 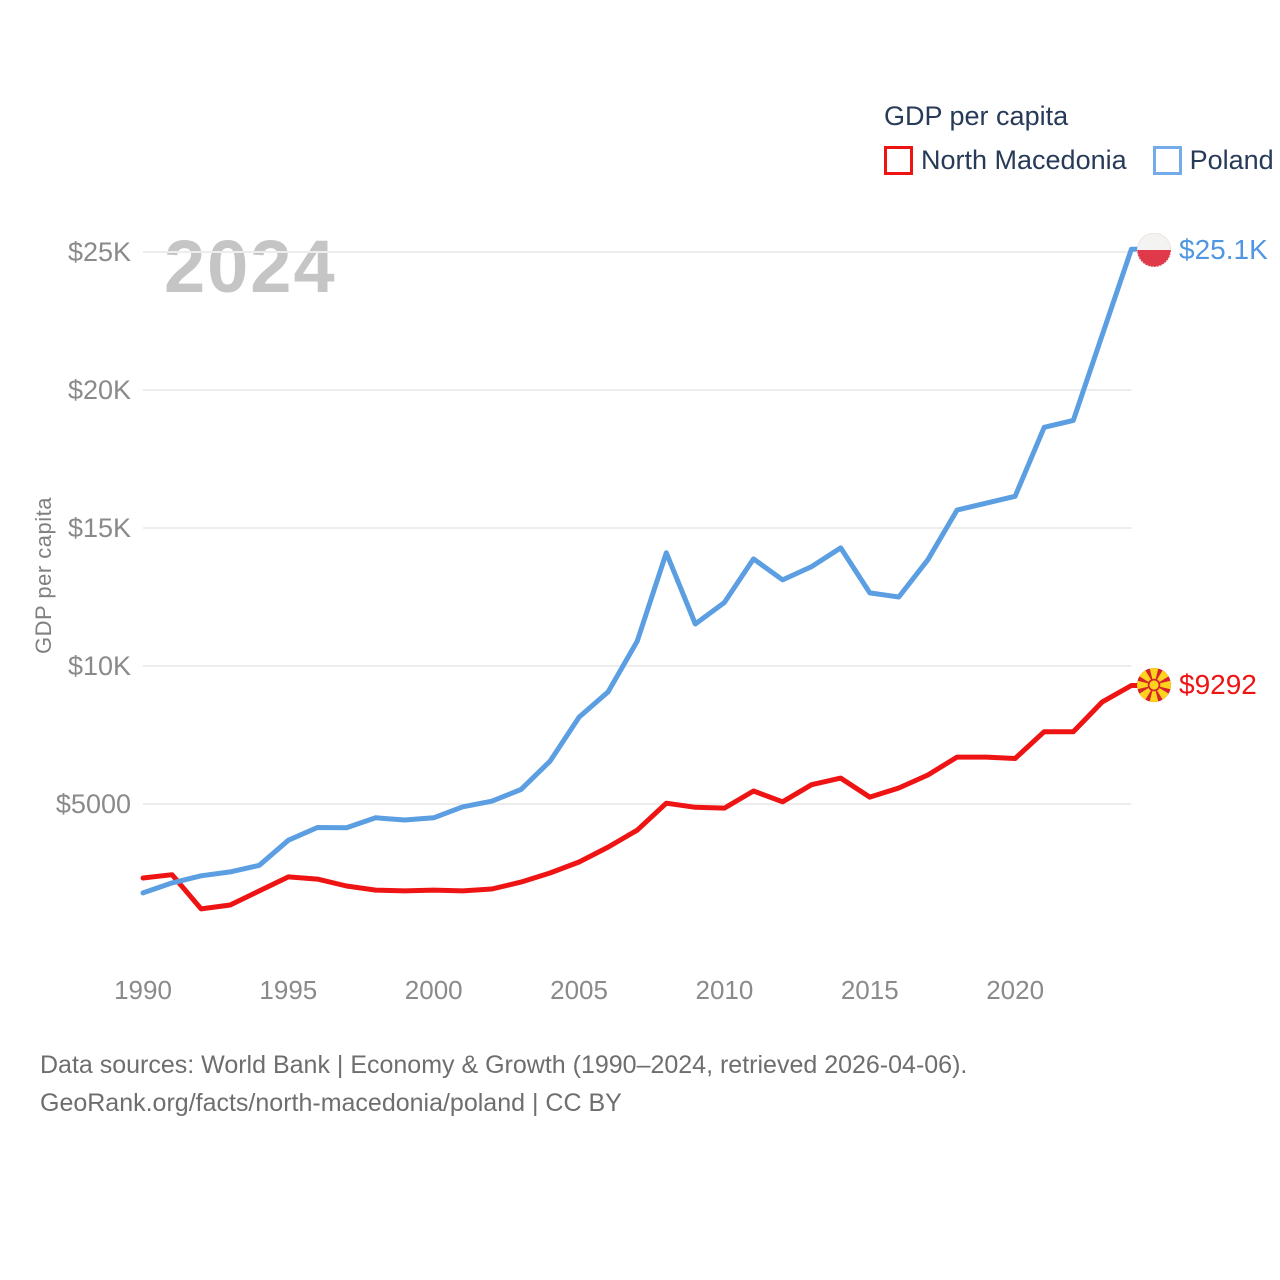 What do you see at coordinates (1167, 160) in the screenshot?
I see `poland-swatch-icon` at bounding box center [1167, 160].